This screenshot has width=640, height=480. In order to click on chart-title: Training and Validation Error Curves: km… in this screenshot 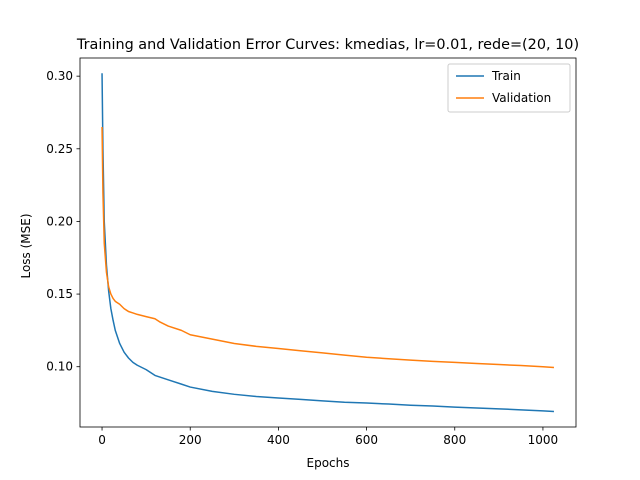, I will do `click(327, 45)`.